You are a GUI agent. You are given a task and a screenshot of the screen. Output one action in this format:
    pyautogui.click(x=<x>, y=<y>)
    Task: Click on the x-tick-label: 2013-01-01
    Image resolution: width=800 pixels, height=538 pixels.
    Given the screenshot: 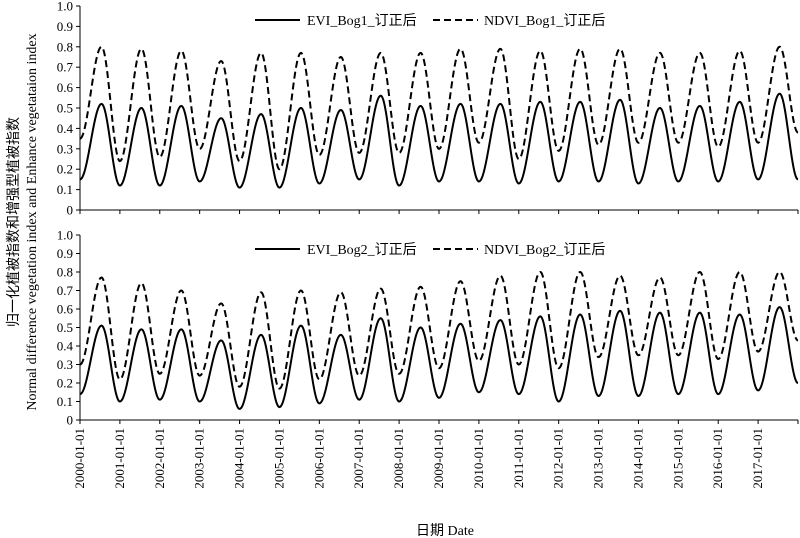 What is the action you would take?
    pyautogui.click(x=598, y=458)
    